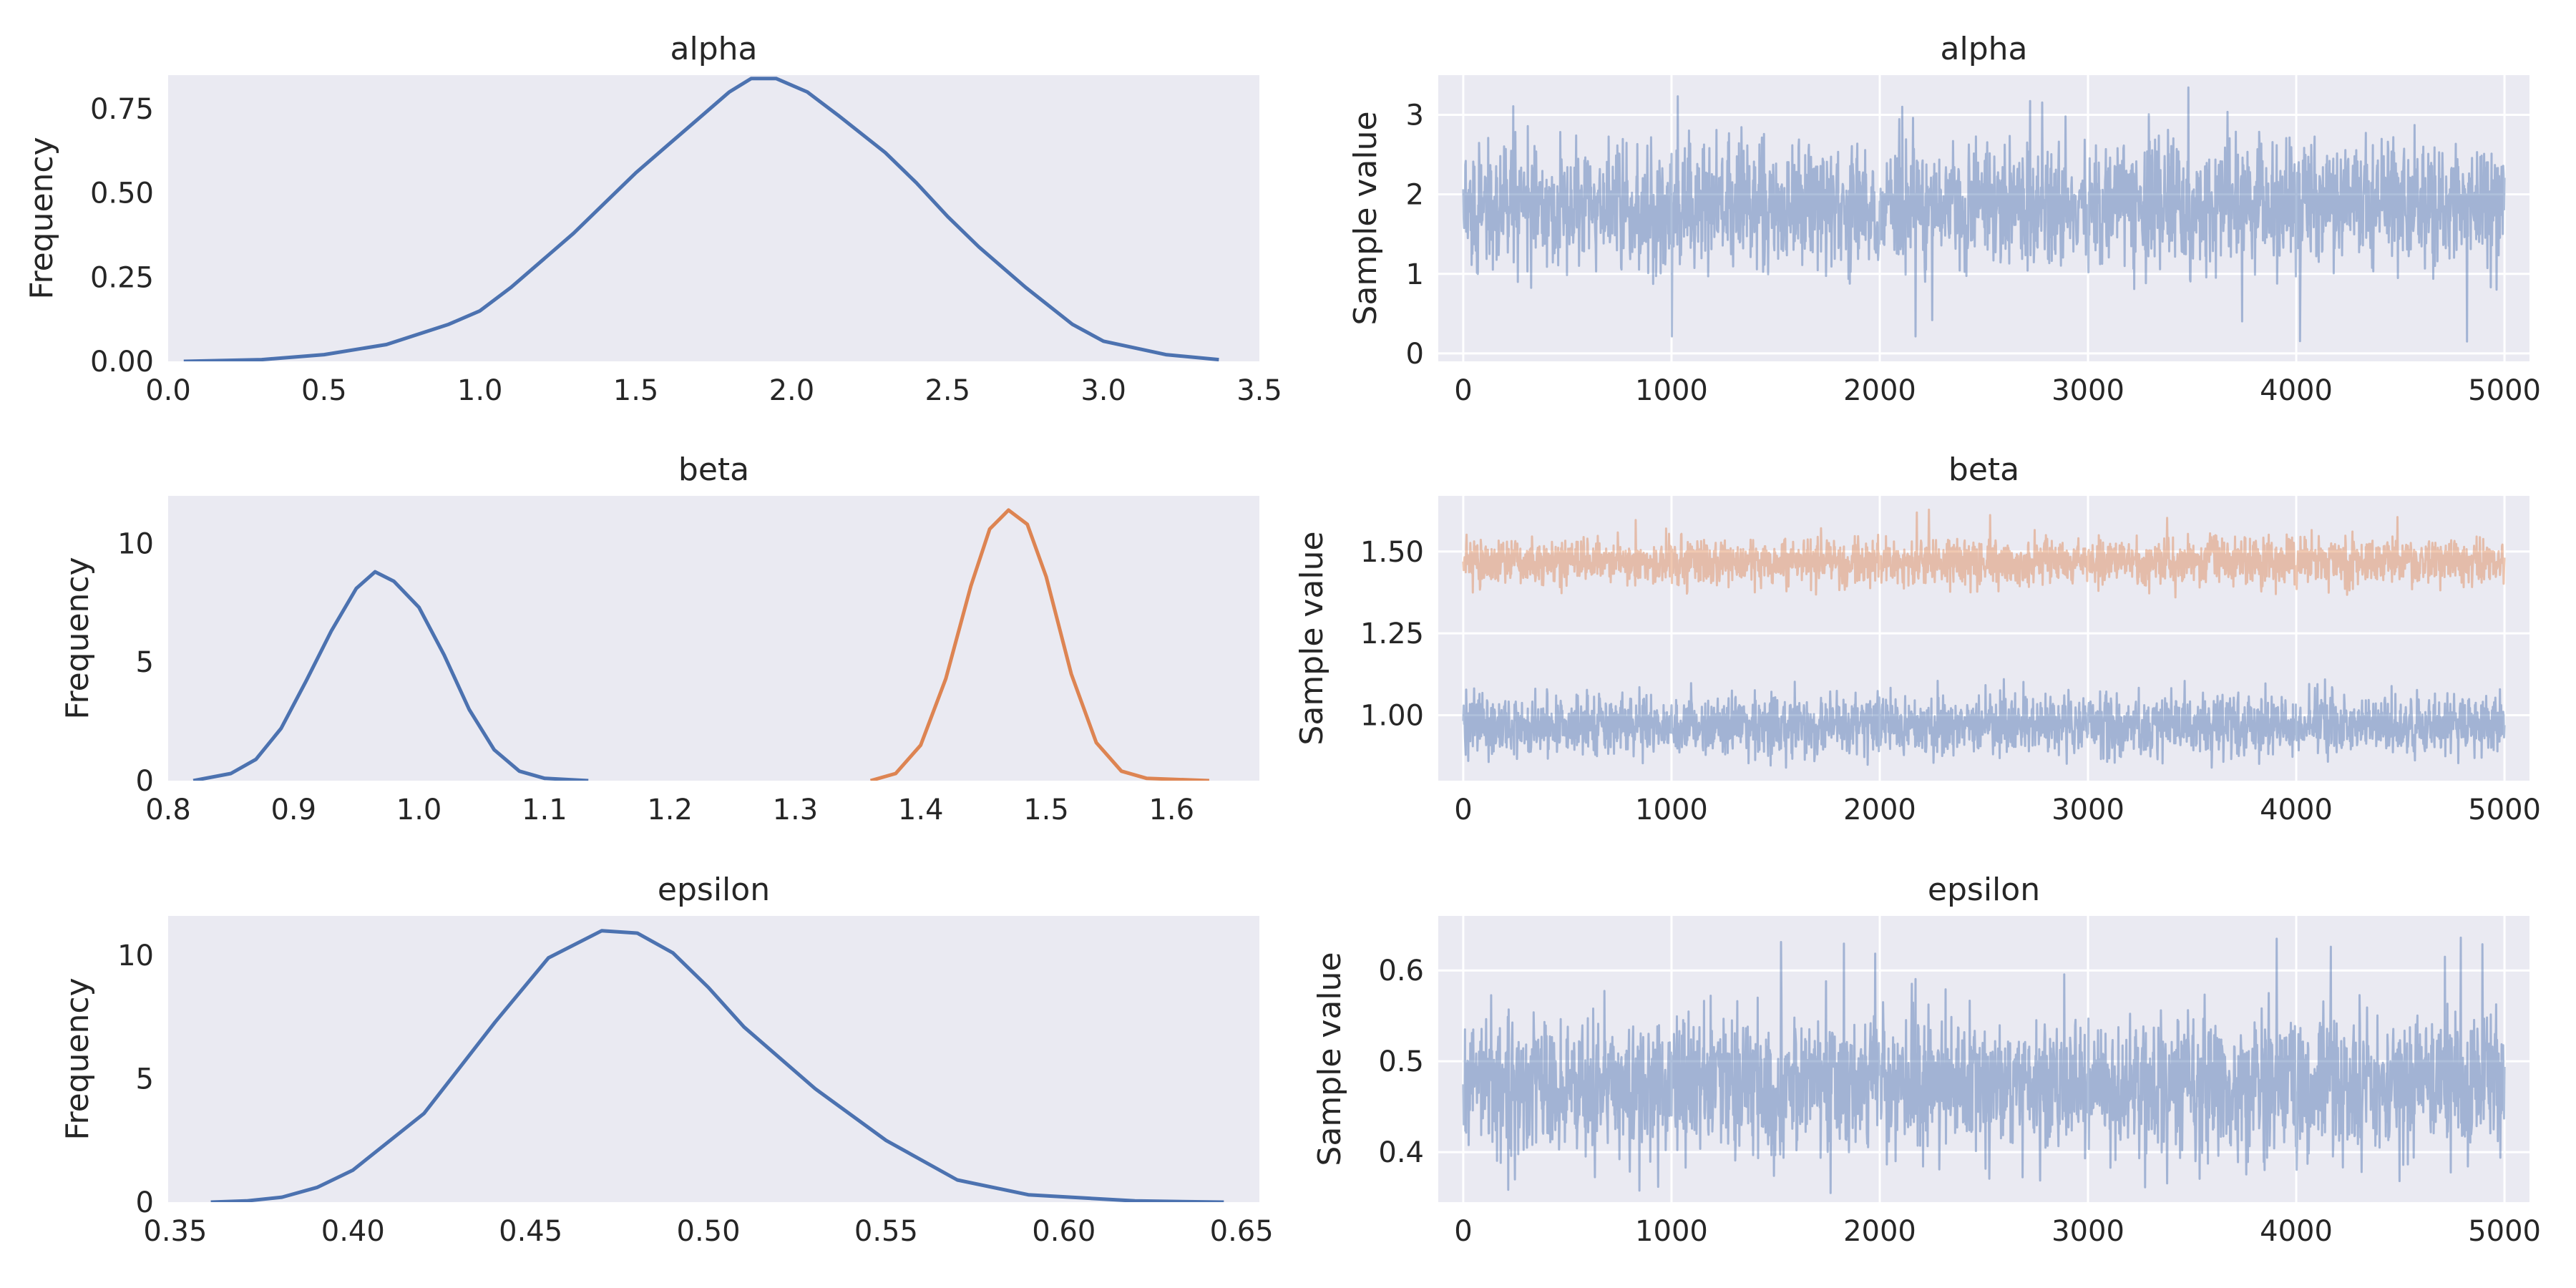  Describe the element at coordinates (1415, 115) in the screenshot. I see `y-tick-label: 3` at that location.